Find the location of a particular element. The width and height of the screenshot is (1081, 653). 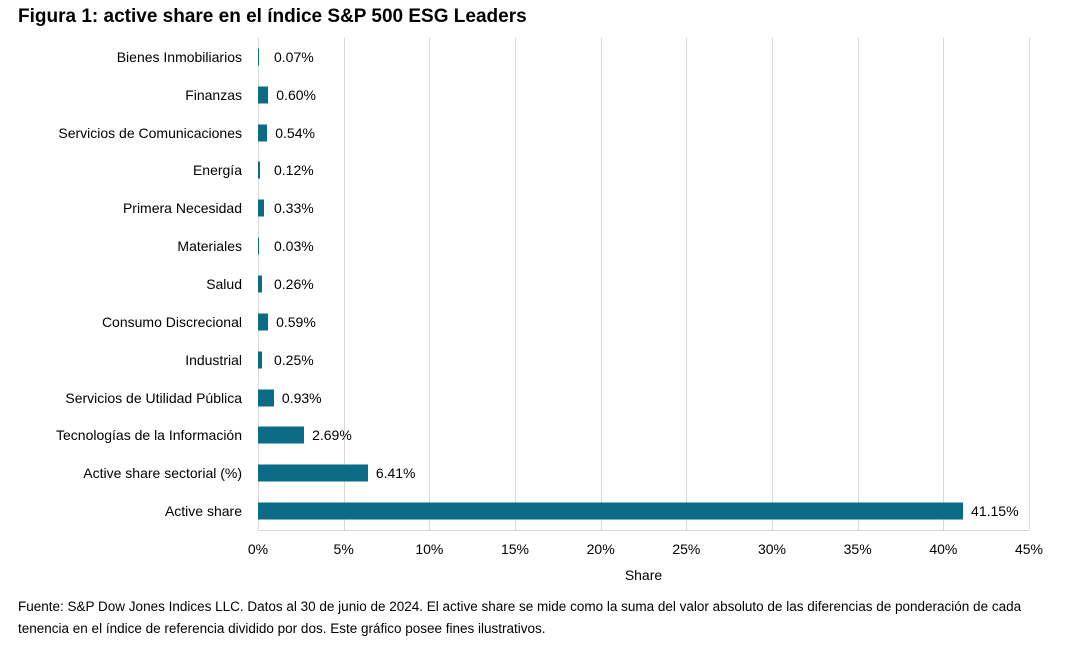

x-tick-label: 25% is located at coordinates (686, 549).